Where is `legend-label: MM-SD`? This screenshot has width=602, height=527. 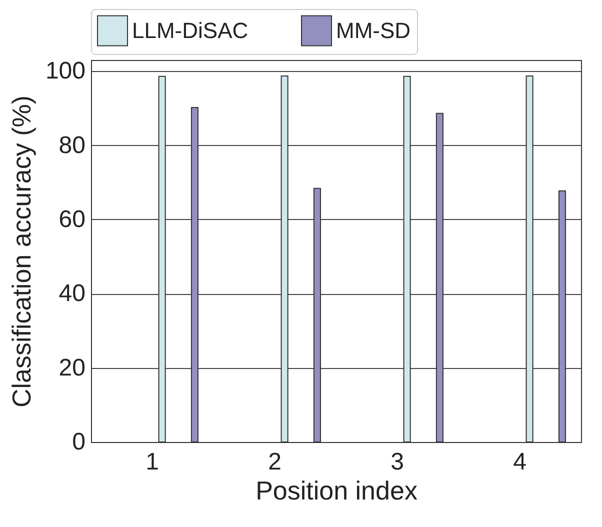 legend-label: MM-SD is located at coordinates (373, 30).